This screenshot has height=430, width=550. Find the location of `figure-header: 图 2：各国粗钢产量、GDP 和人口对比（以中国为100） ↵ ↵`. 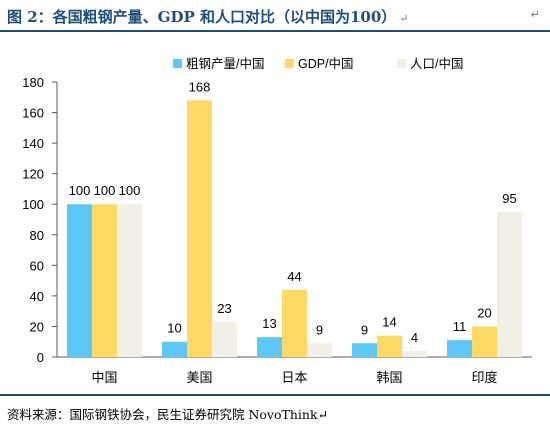

figure-header: 图 2：各国粗钢产量、GDP 和人口对比（以中国为100） ↵ ↵ is located at coordinates (275, 16).